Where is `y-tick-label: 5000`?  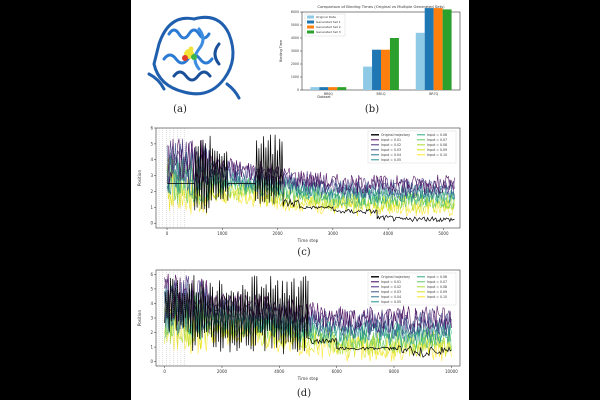
y-tick-label: 5000 is located at coordinates (295, 25).